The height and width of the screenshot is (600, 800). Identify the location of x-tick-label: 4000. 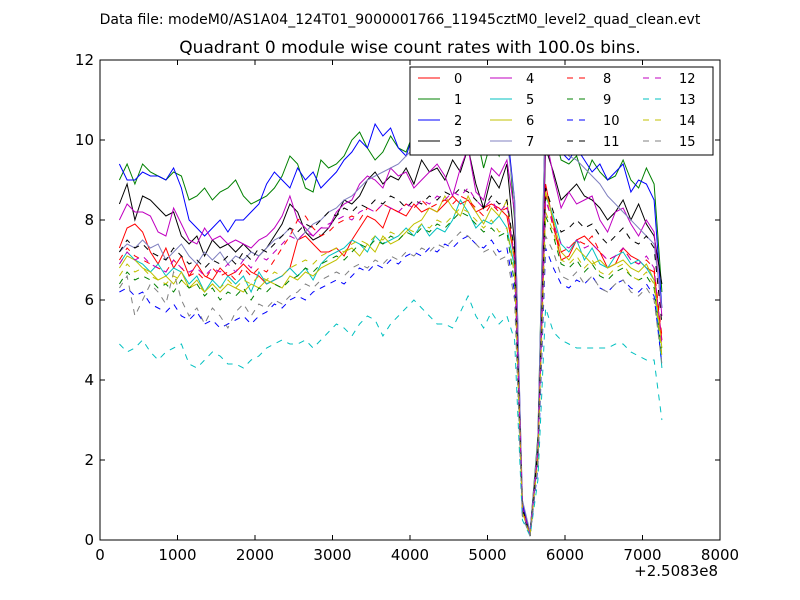
(410, 555).